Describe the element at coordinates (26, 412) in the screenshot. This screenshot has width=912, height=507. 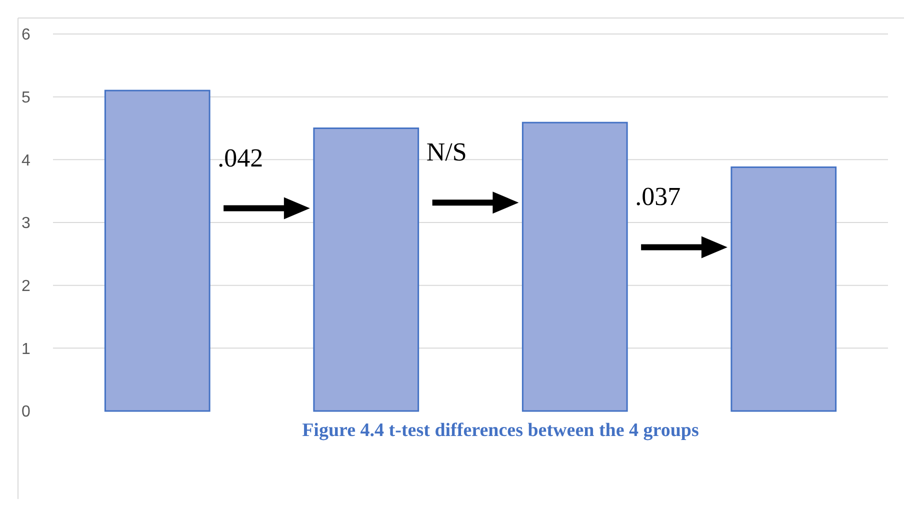
I see `y-tick-label: 0` at that location.